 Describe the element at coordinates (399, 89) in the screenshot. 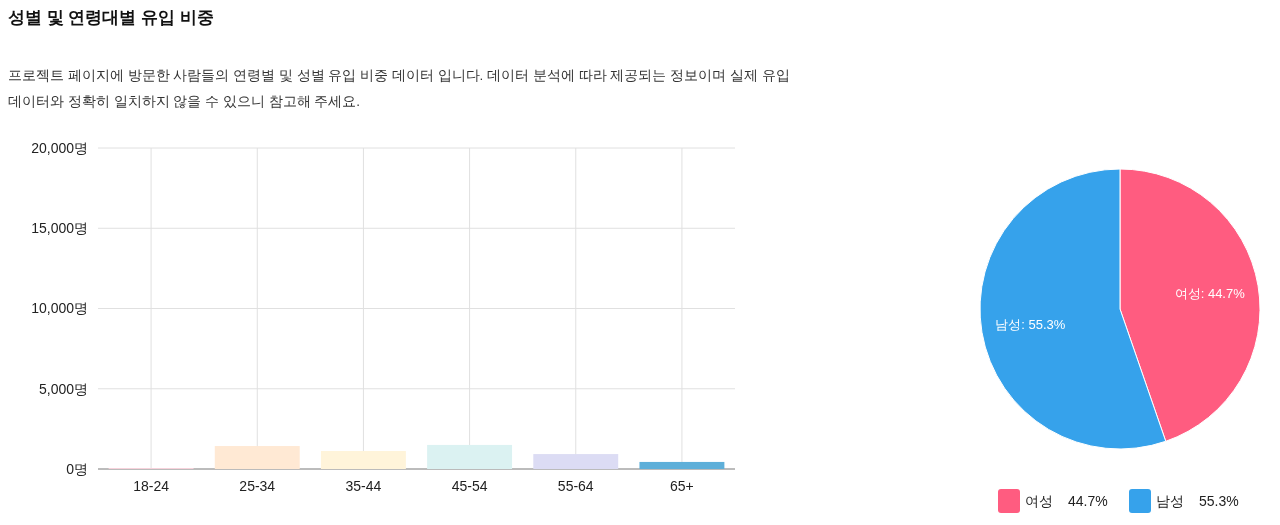

I see `chart-subtitle: 프로젝트 페이지에 방문한 사람들의 연령별 및 성별 유입 비중 데이터 입니다. 데이터 분석에 따라 제공되는 정보이며 실제 유입 데이터와 정확히 일치하지 않을 수 있으니 참고해 주세요.` at that location.